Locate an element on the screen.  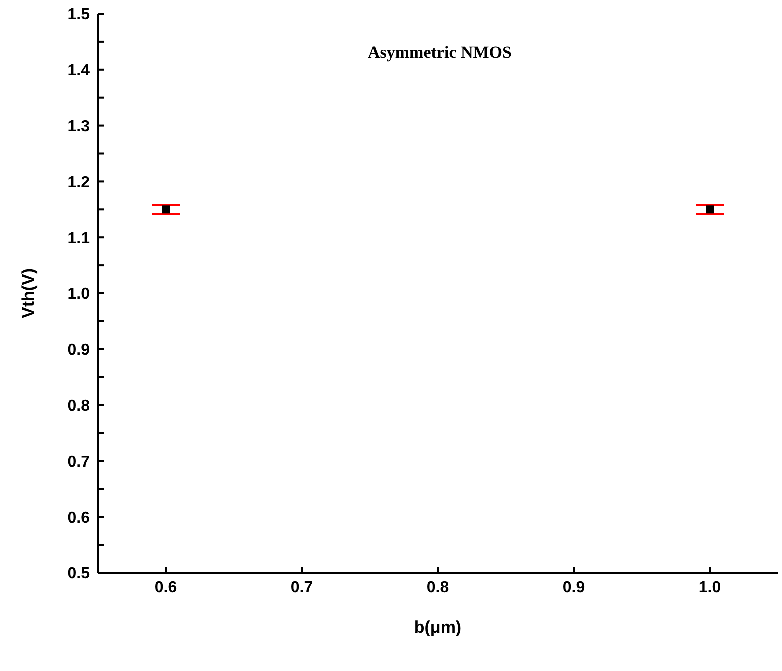
x-tick-label: 0.8 is located at coordinates (438, 587).